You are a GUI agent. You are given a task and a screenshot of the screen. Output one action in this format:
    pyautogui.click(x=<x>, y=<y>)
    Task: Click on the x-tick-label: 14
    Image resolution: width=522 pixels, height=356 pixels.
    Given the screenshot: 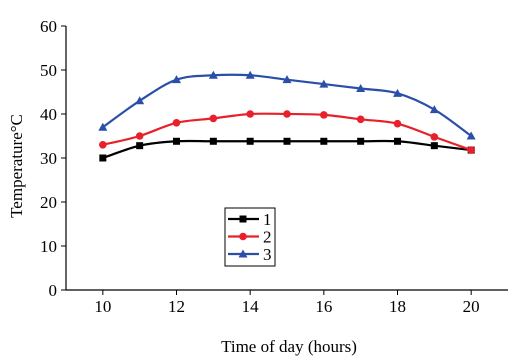 What is the action you would take?
    pyautogui.click(x=251, y=306)
    